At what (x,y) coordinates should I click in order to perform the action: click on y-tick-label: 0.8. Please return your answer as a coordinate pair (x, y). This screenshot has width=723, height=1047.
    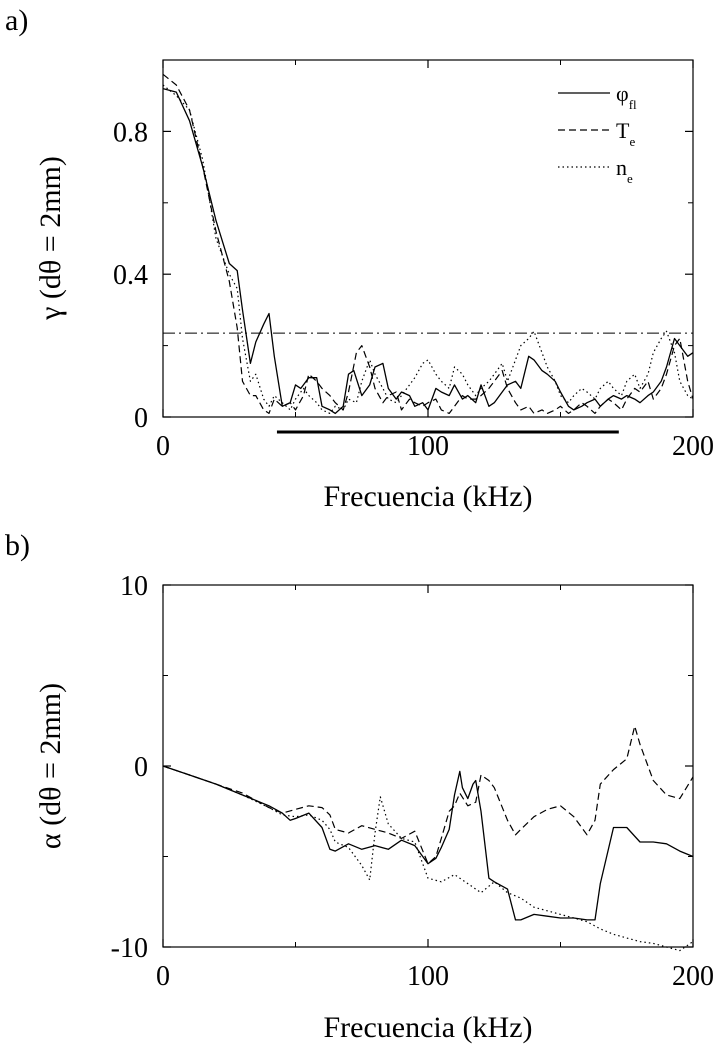
    Looking at the image, I should click on (130, 132).